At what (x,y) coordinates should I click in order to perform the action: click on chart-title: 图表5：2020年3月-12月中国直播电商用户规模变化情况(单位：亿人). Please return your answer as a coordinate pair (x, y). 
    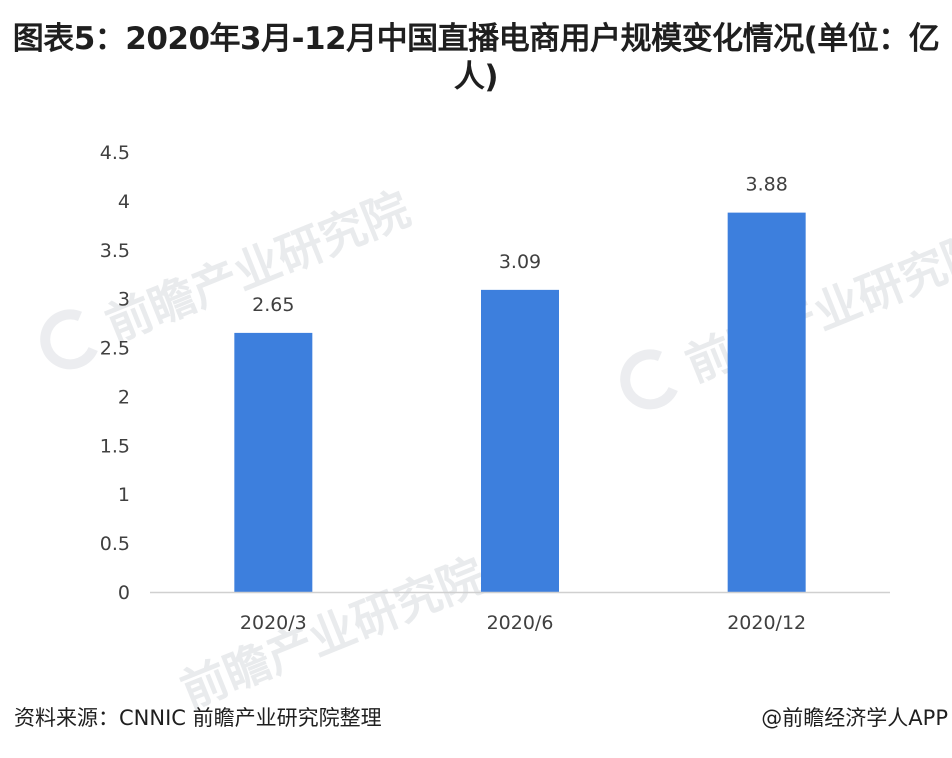
    Looking at the image, I should click on (476, 58).